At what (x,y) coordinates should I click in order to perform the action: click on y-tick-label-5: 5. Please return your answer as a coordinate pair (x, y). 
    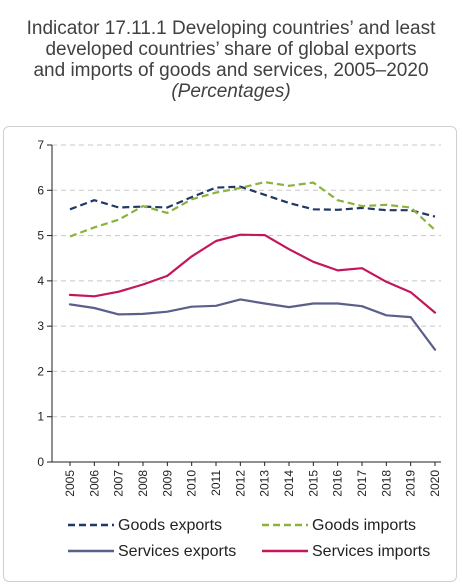
    Looking at the image, I should click on (40, 236).